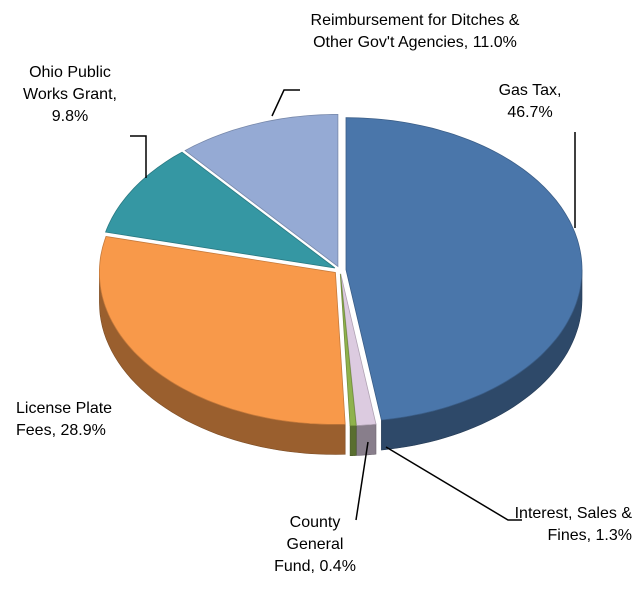  I want to click on value-label: 46.7%, so click(530, 112).